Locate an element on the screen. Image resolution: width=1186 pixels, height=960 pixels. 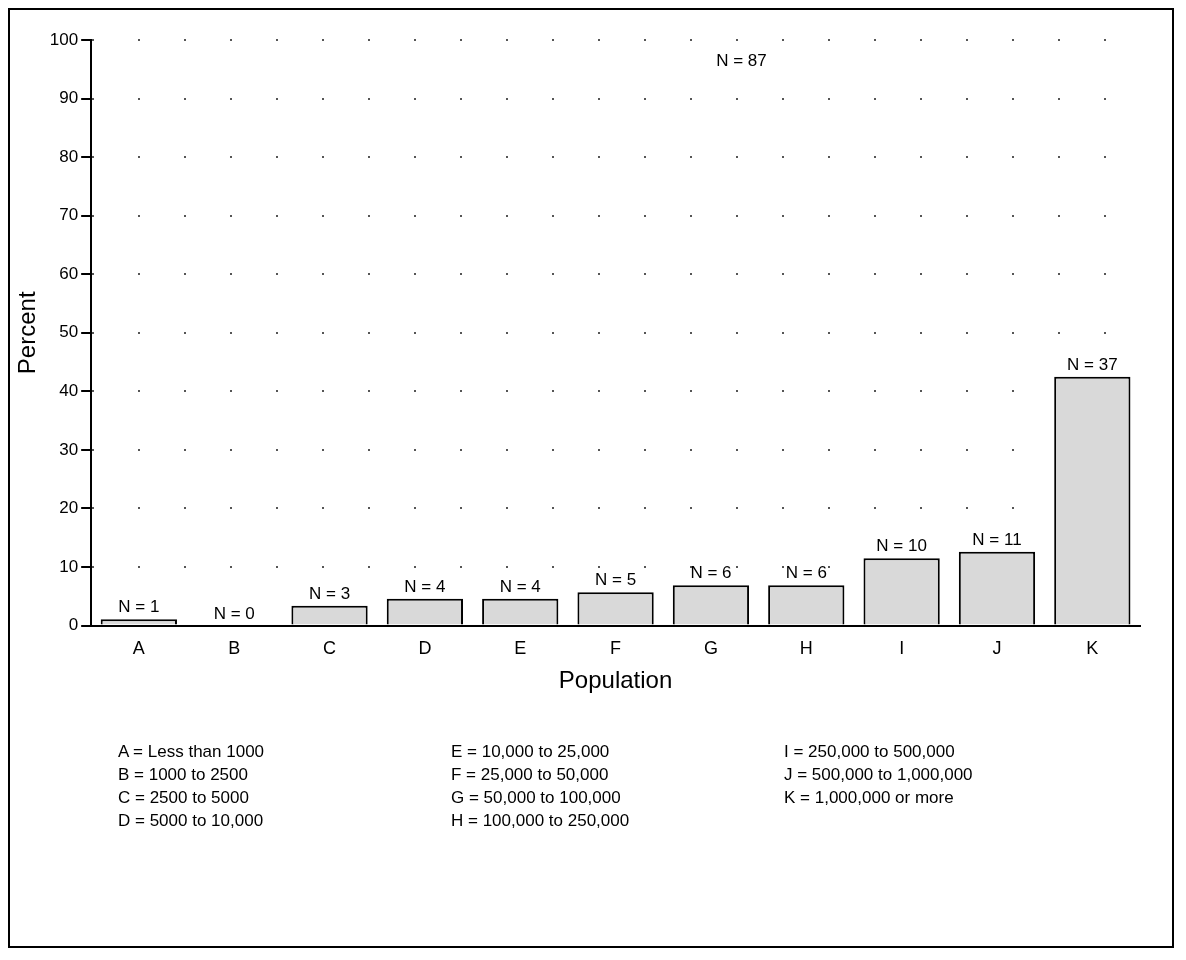
y-tick-label: 30 is located at coordinates (69, 449).